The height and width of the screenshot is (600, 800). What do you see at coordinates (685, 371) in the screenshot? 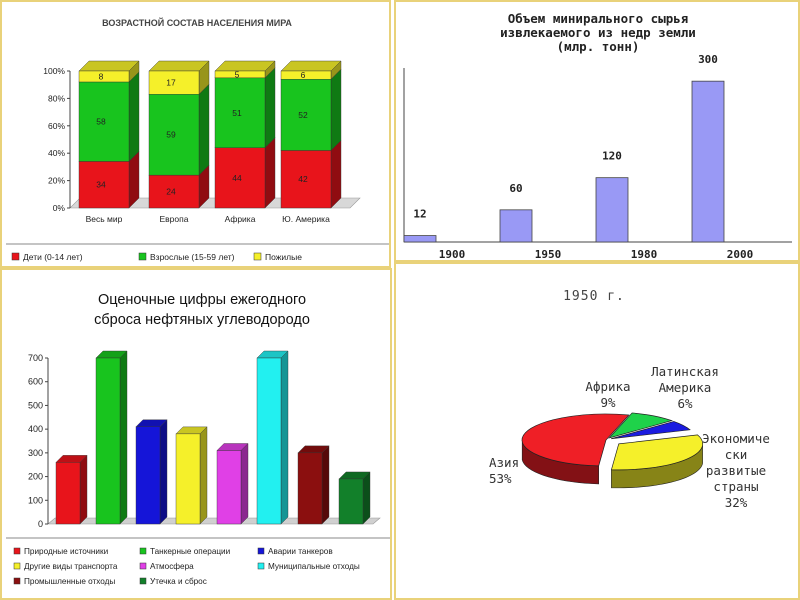
I see `pie-label-line: Латинская` at bounding box center [685, 371].